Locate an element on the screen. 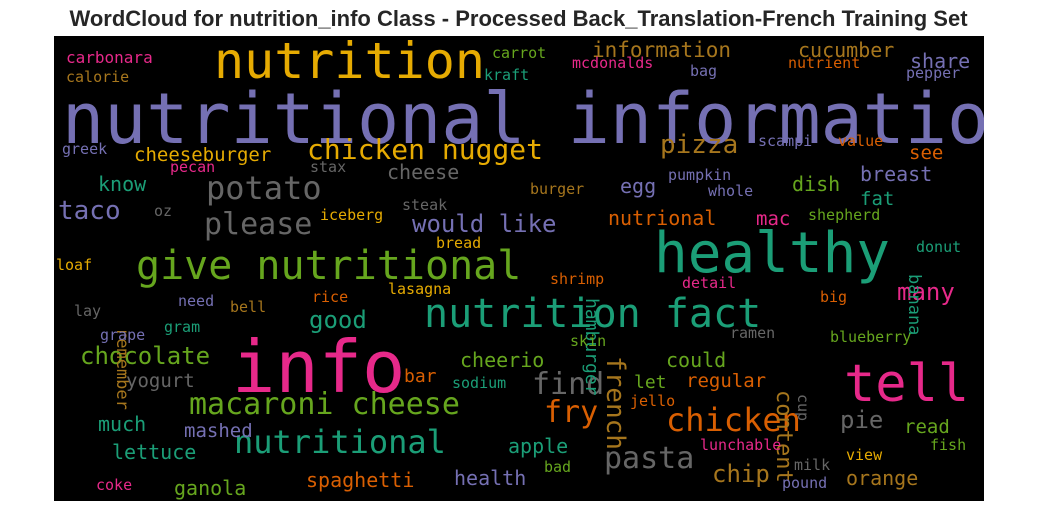 The height and width of the screenshot is (511, 1037). wordcloud-word: lay is located at coordinates (88, 311).